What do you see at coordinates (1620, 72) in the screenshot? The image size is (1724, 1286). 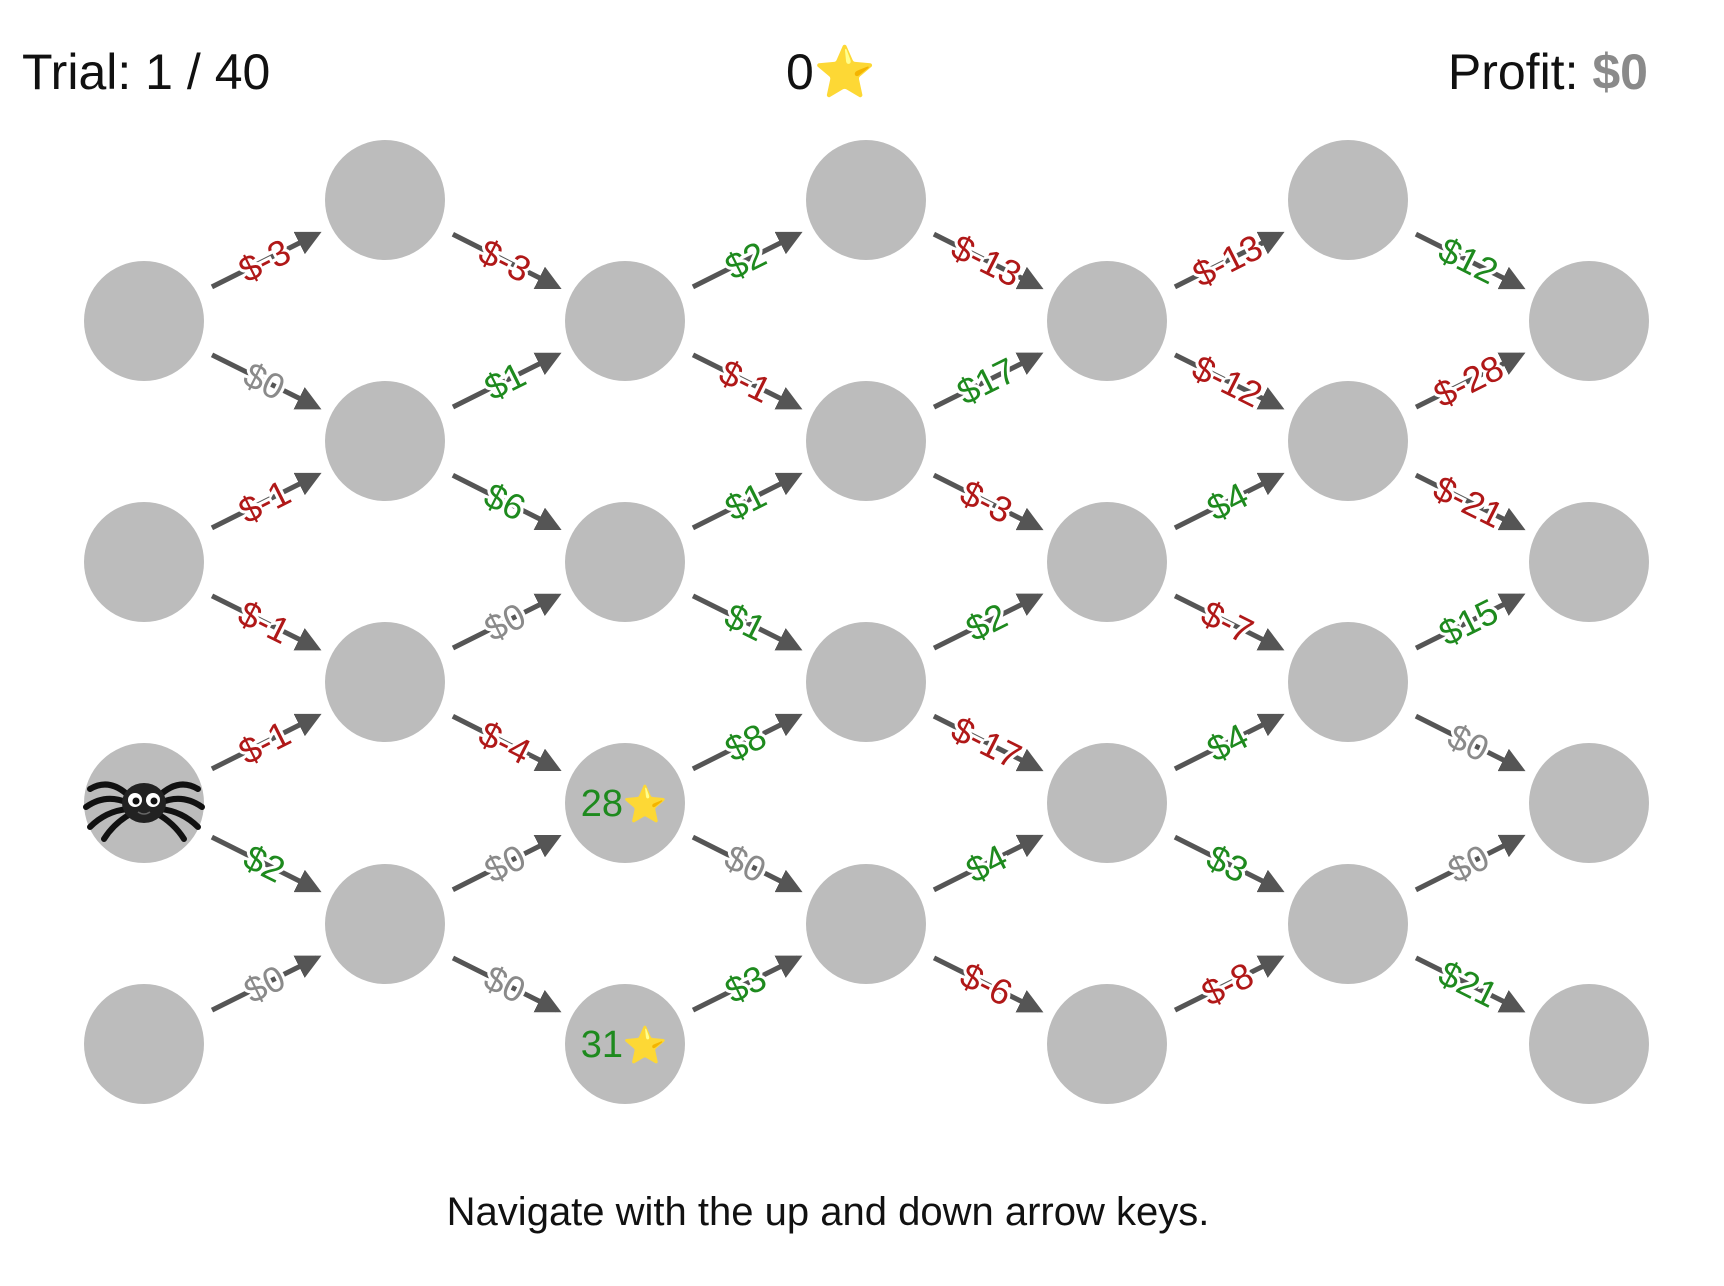 I see `profit-value: $0` at bounding box center [1620, 72].